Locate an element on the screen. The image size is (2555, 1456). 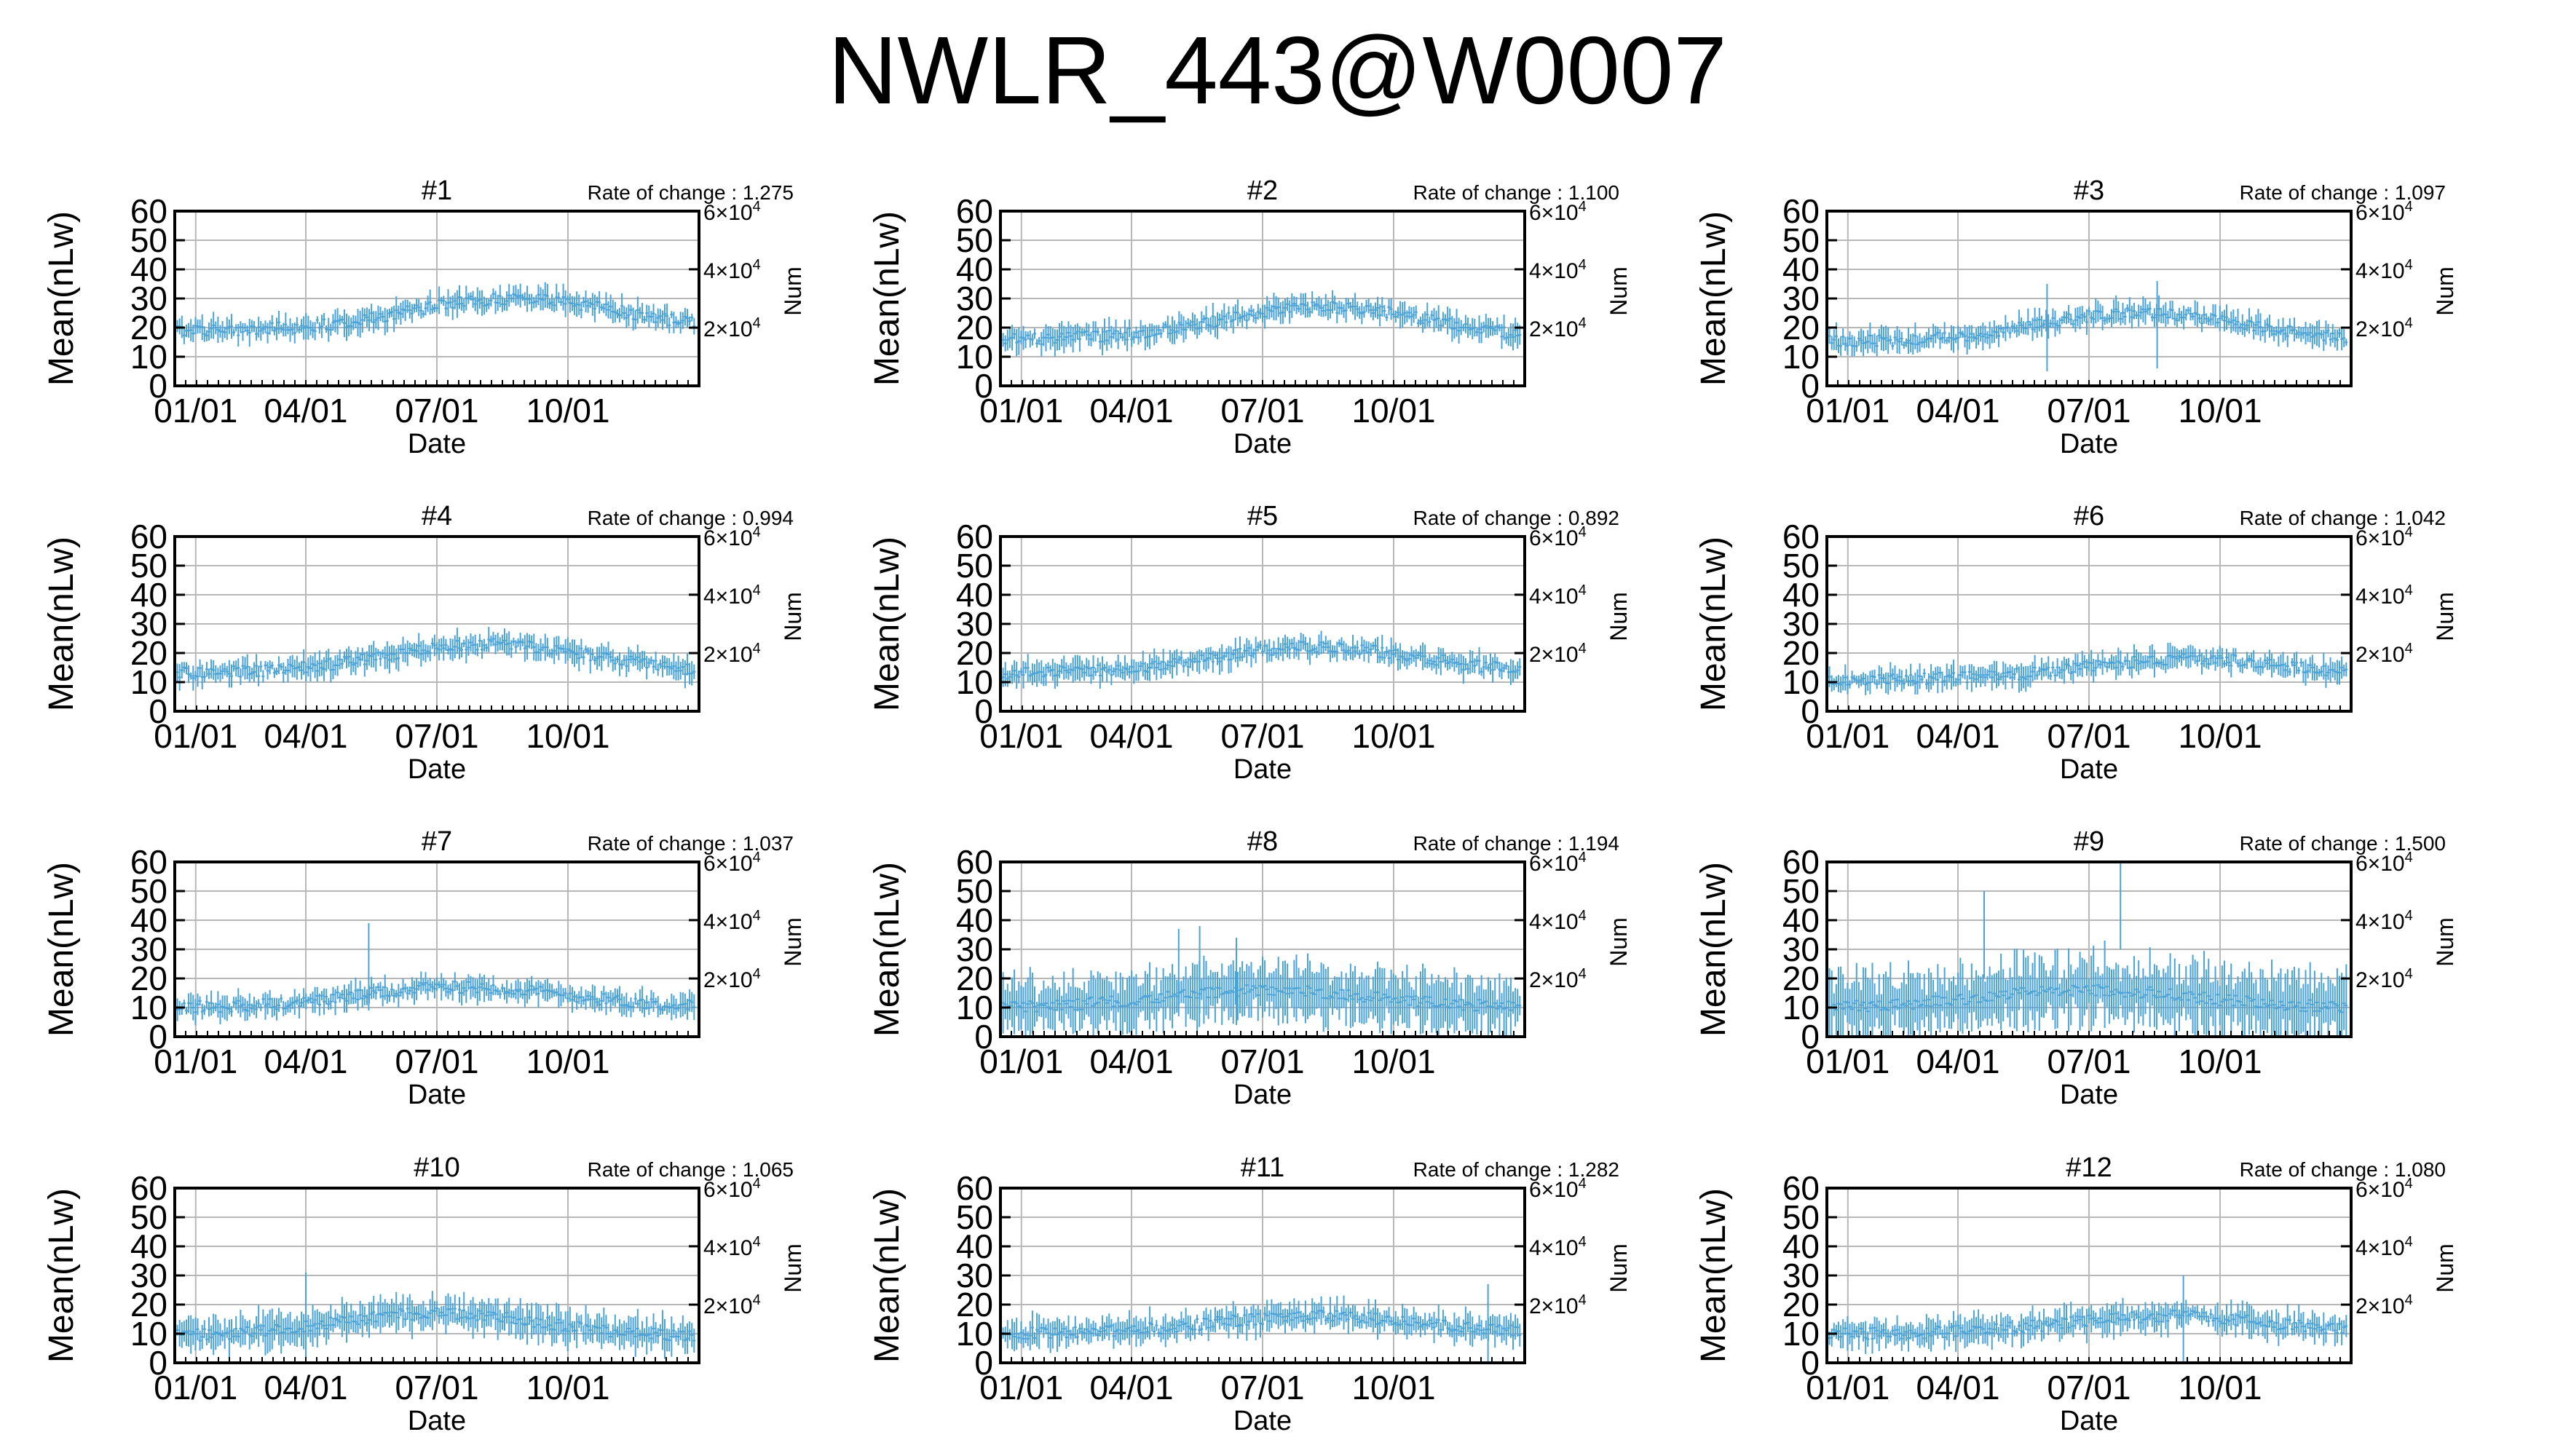
page-title: NWLR_443@W0007 is located at coordinates (1277, 70).